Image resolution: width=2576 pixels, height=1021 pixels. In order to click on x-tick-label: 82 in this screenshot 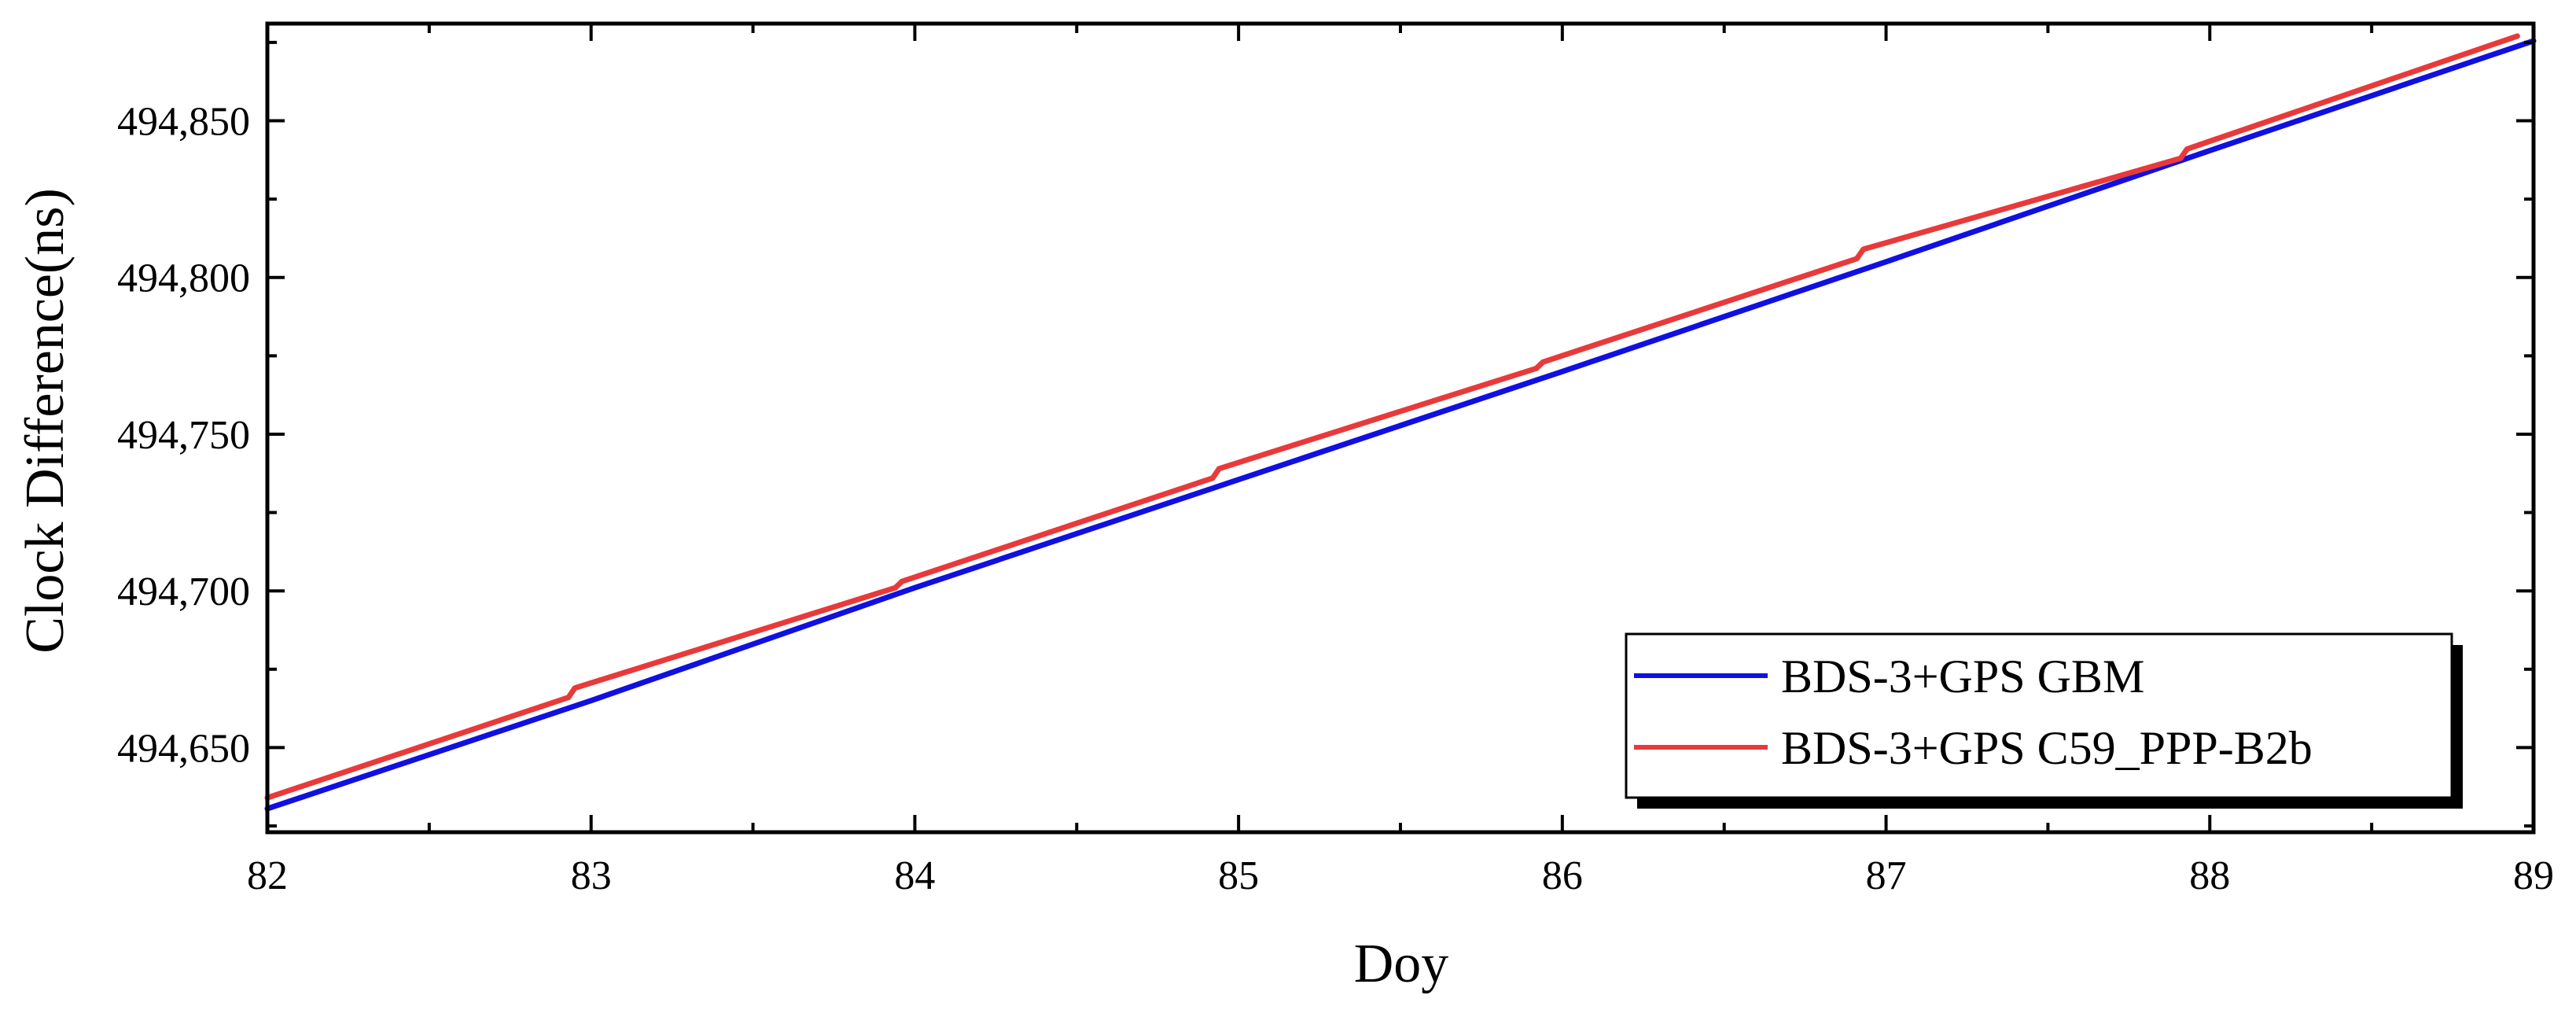, I will do `click(267, 876)`.